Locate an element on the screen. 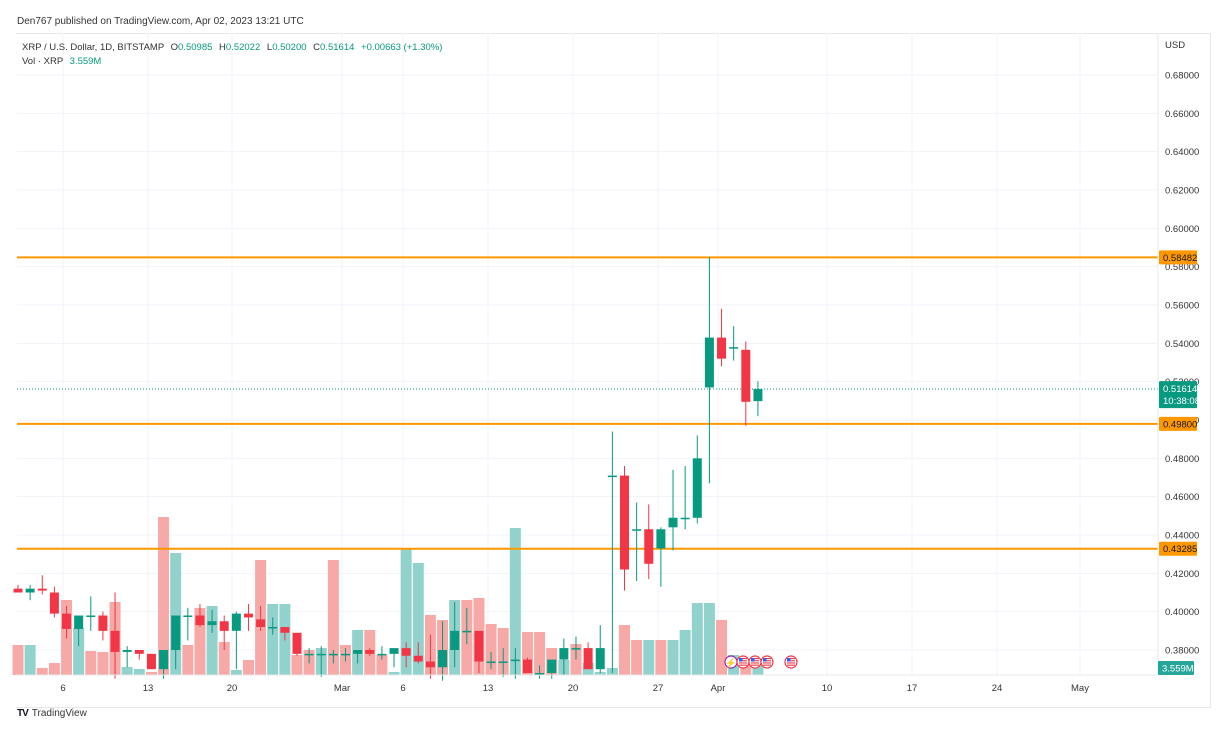 Image resolution: width=1220 pixels, height=740 pixels. volume-label: Vol · XRP is located at coordinates (43, 61).